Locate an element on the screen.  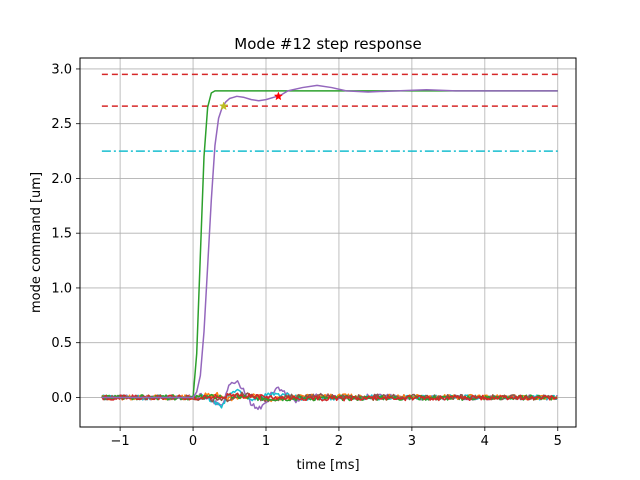
x-tick-label: −1 is located at coordinates (120, 441).